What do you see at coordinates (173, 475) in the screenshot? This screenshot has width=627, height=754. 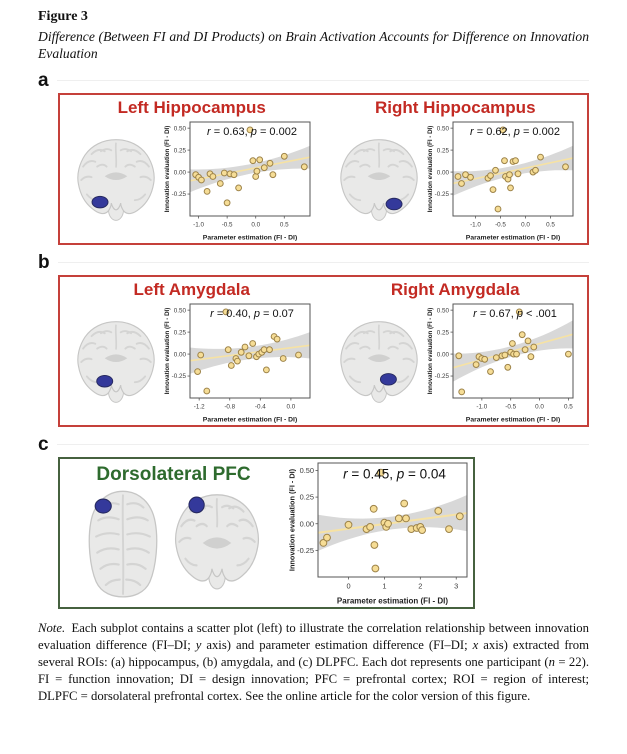 I see `region-title: Dorsolateral PFC` at bounding box center [173, 475].